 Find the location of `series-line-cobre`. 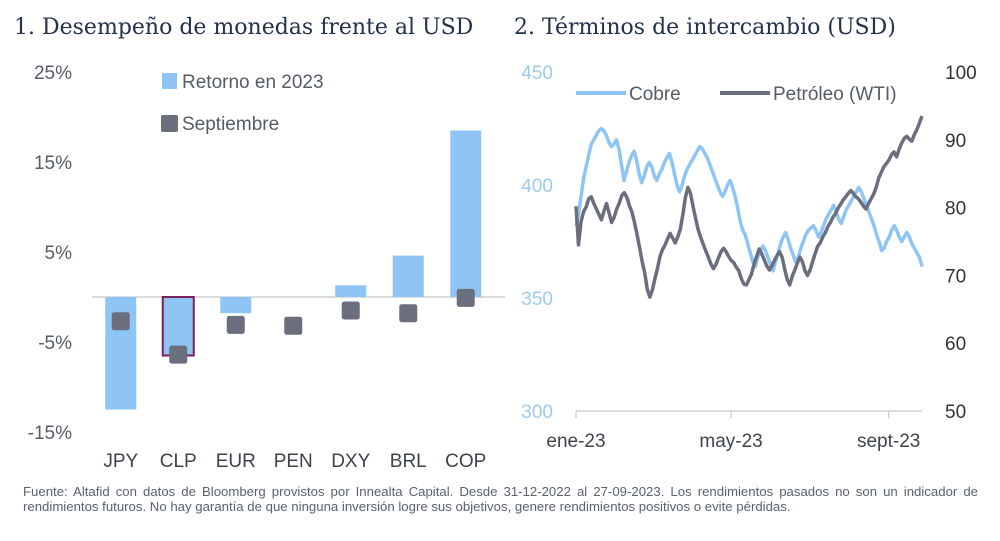

series-line-cobre is located at coordinates (749, 199).